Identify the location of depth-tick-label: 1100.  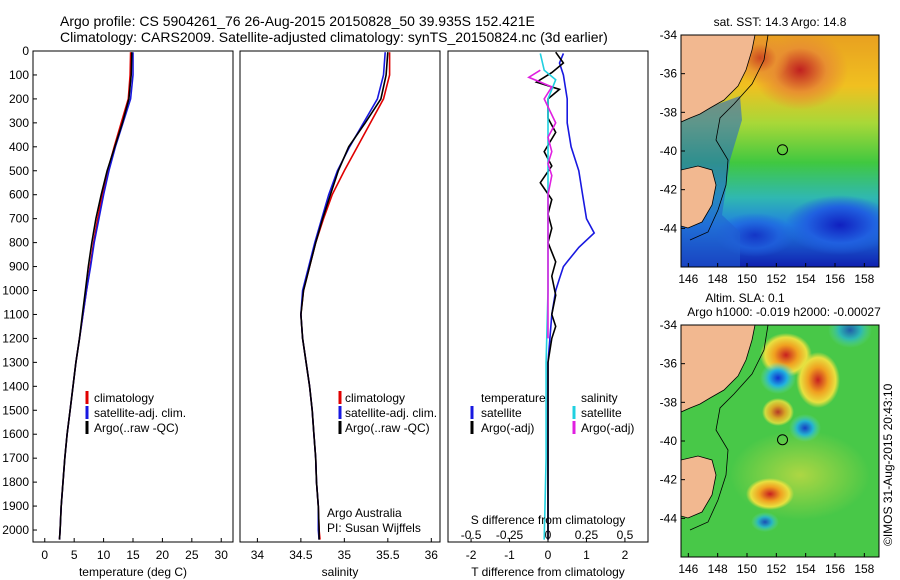
(16, 314).